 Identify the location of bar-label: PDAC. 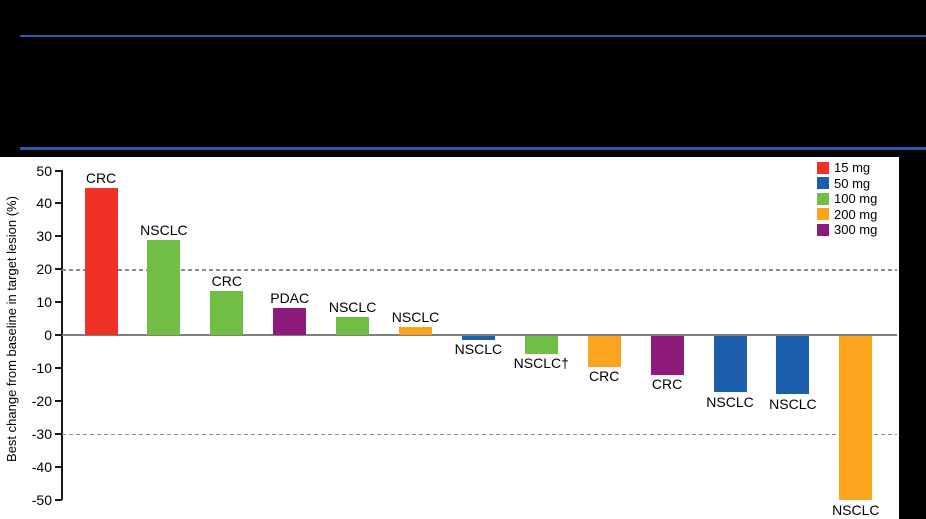
(290, 297).